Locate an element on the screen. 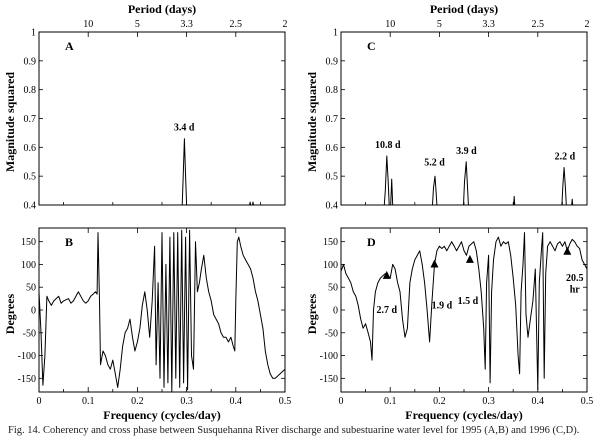 The width and height of the screenshot is (600, 447). panel-label: A is located at coordinates (69, 46).